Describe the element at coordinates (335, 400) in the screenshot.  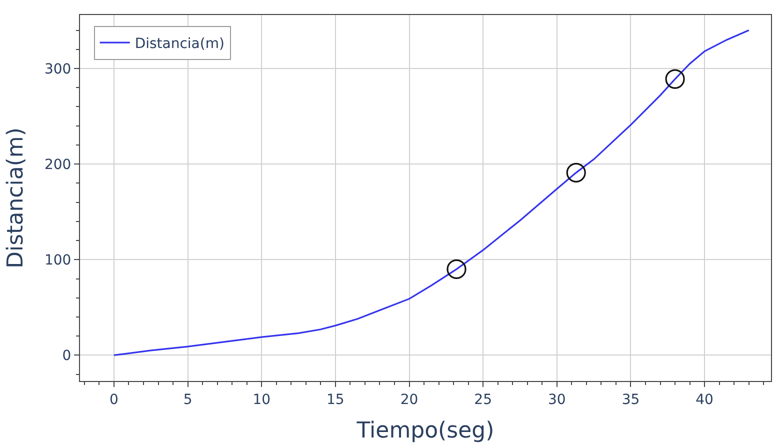
I see `x-tick-label: 15` at that location.